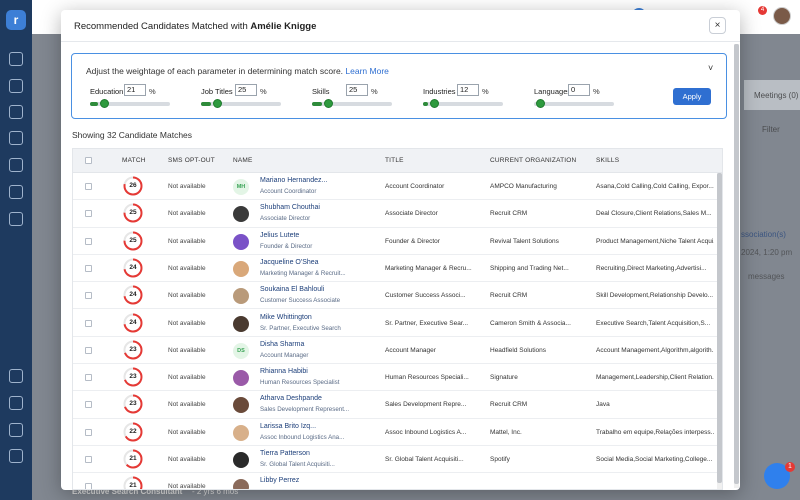 This screenshot has width=800, height=500. Describe the element at coordinates (16, 20) in the screenshot. I see `app-logo: r` at that location.